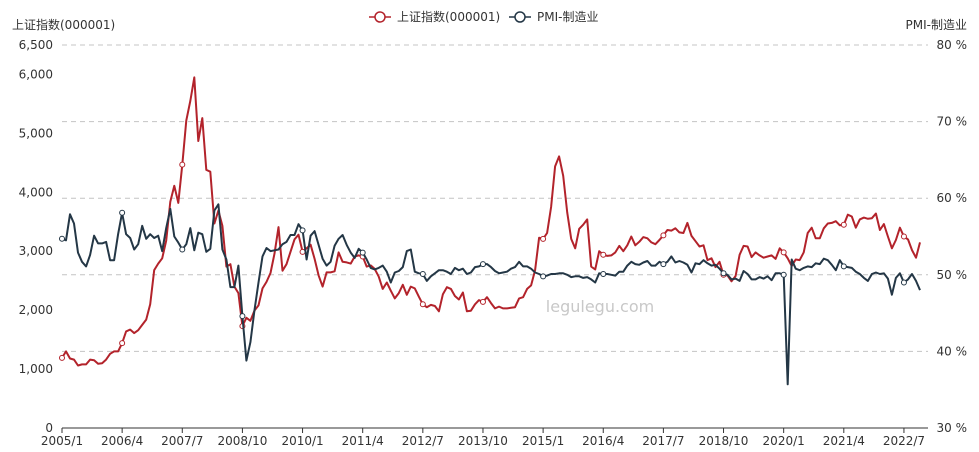  Describe the element at coordinates (952, 198) in the screenshot. I see `right-tick-label: 60 %` at that location.